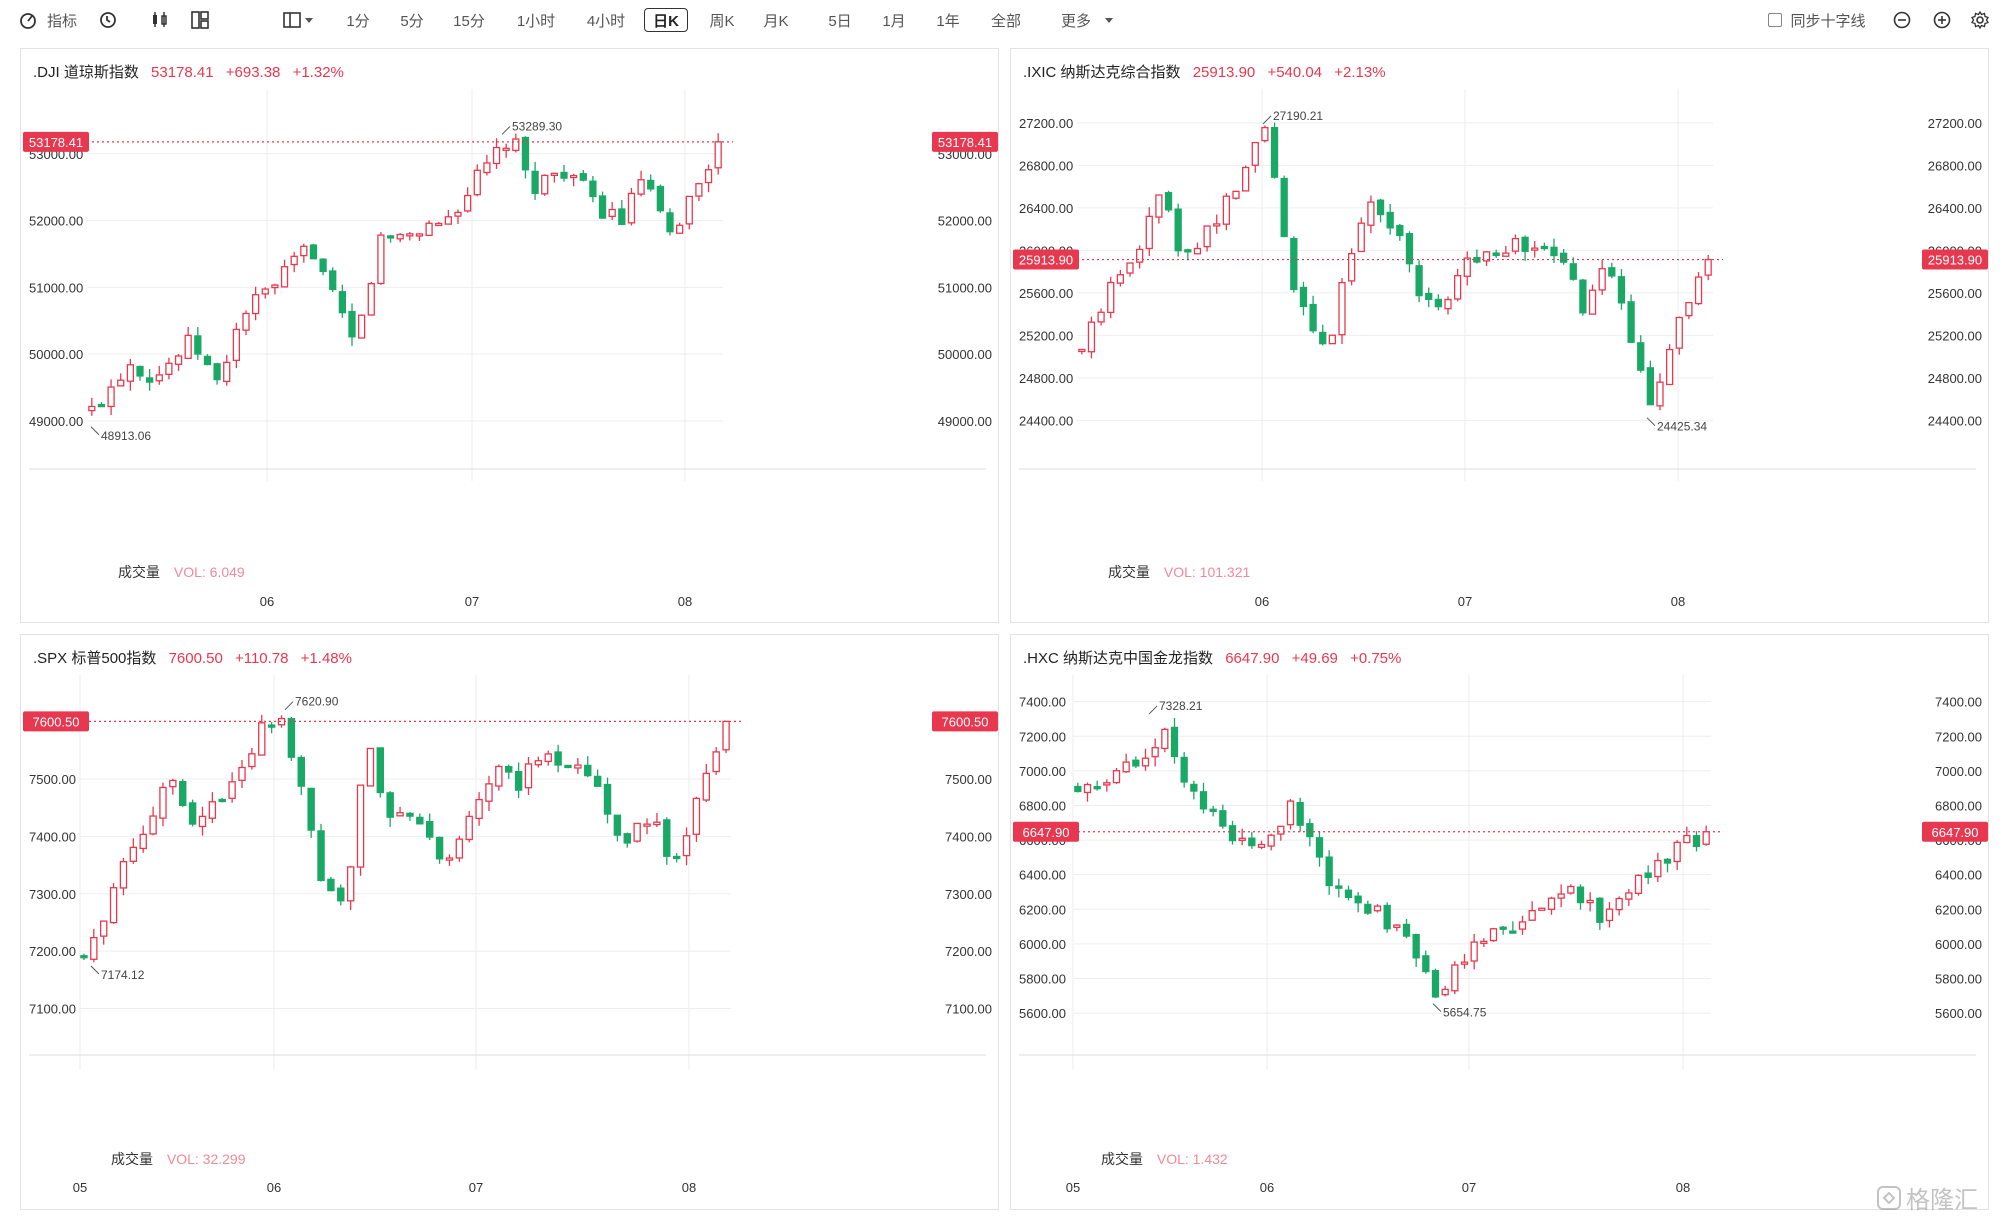 The width and height of the screenshot is (2005, 1220). Describe the element at coordinates (536, 21) in the screenshot. I see `period-1hour: 1小时` at that location.